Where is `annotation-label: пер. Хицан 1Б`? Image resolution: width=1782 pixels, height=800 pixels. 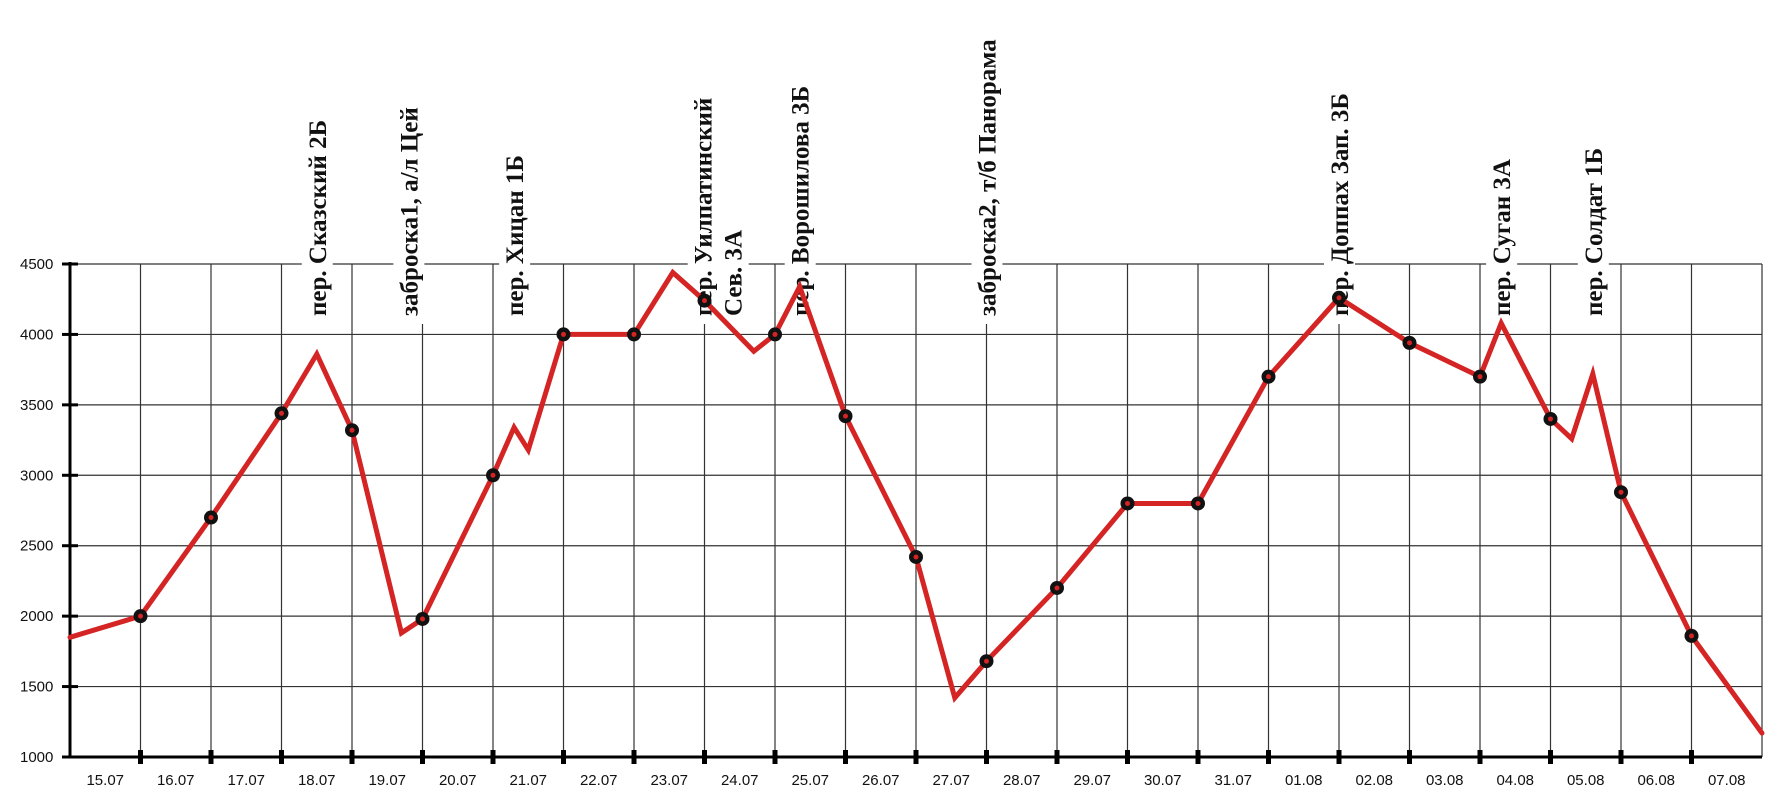 annotation-label: пер. Хицан 1Б is located at coordinates (515, 235).